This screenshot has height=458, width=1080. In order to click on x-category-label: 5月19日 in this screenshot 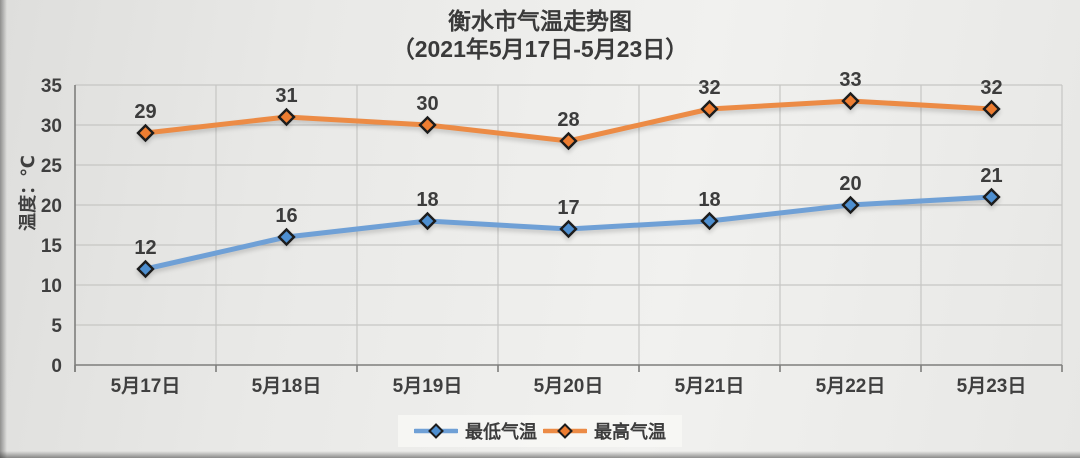, I will do `click(428, 386)`.